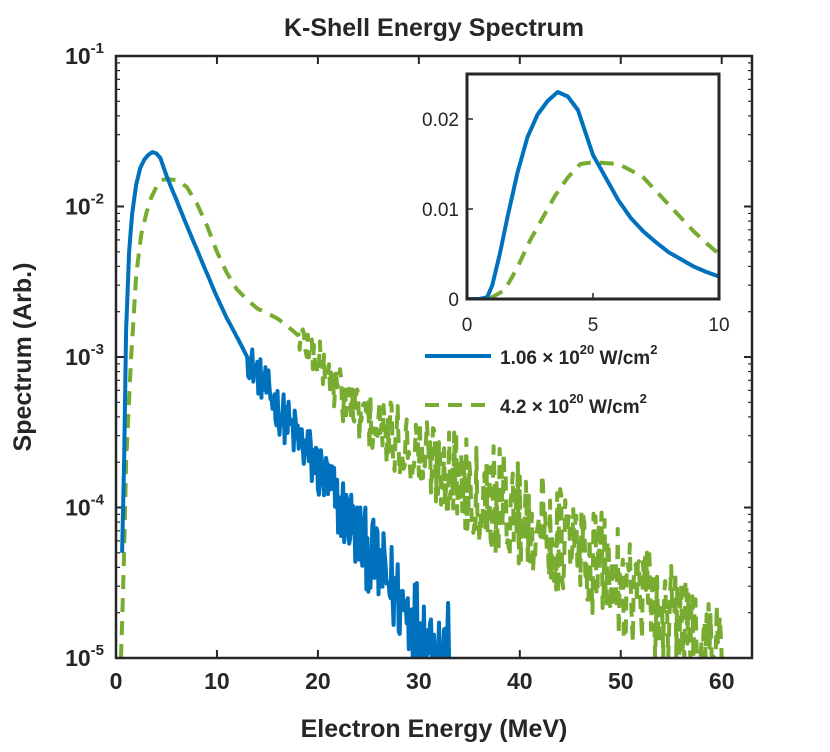  Describe the element at coordinates (587, 349) in the screenshot. I see `legend-1-exp1: 20` at that location.